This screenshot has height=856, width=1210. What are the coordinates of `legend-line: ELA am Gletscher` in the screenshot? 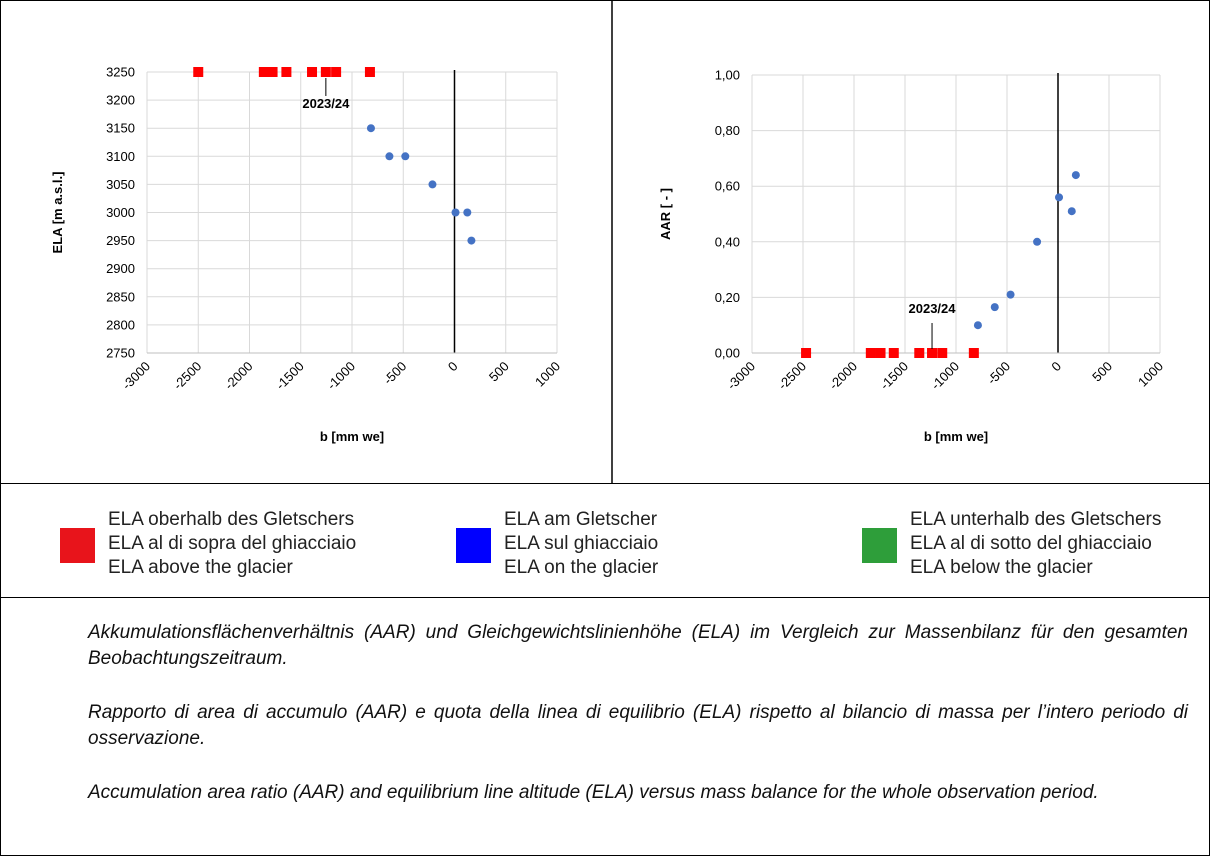 It's located at (581, 519).